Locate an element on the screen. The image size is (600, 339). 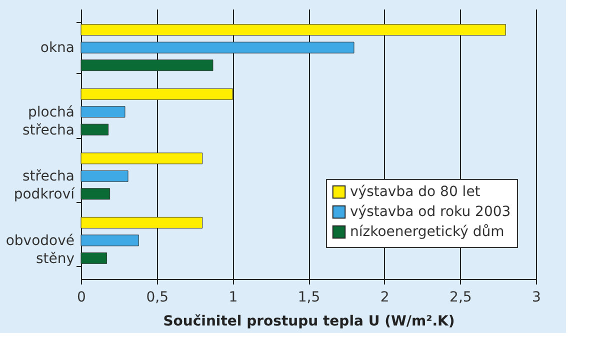
y-tick-label: plochá střecha is located at coordinates (48, 121).